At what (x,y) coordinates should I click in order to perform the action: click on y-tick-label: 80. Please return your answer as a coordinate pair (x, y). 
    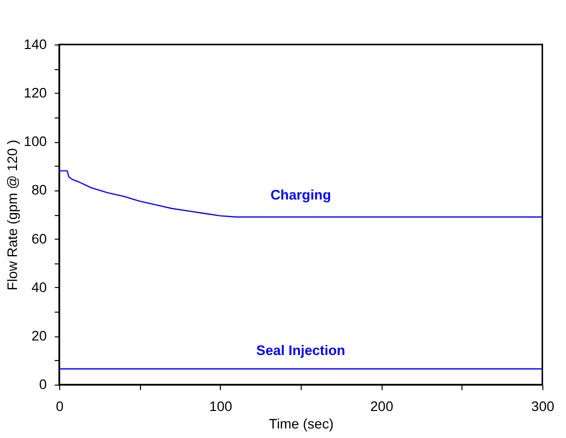
    Looking at the image, I should click on (39, 190).